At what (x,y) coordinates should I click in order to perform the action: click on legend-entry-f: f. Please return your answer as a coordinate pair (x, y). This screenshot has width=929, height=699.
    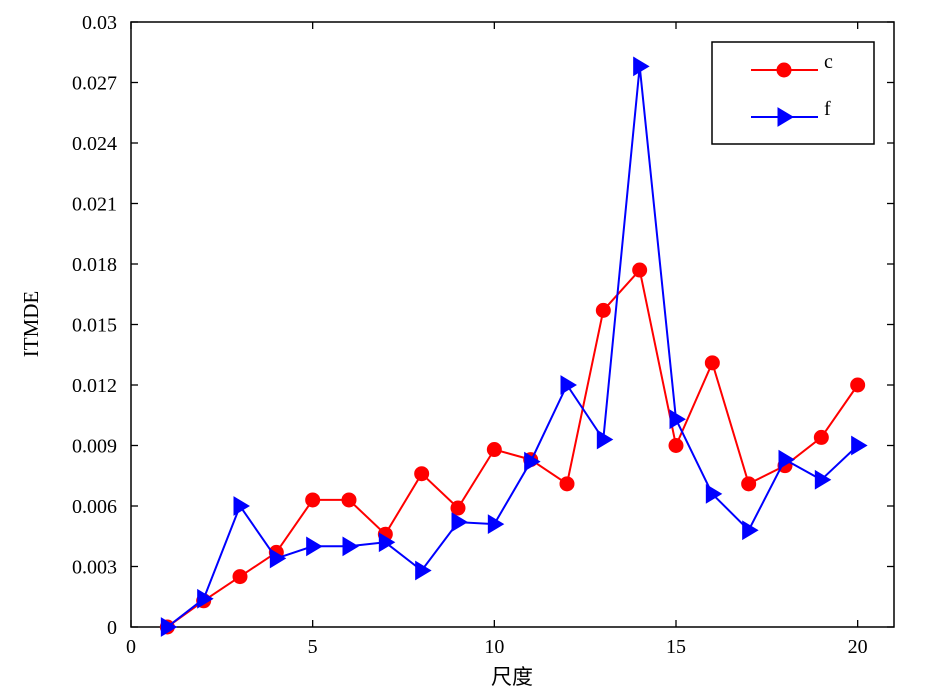
    Looking at the image, I should click on (791, 112).